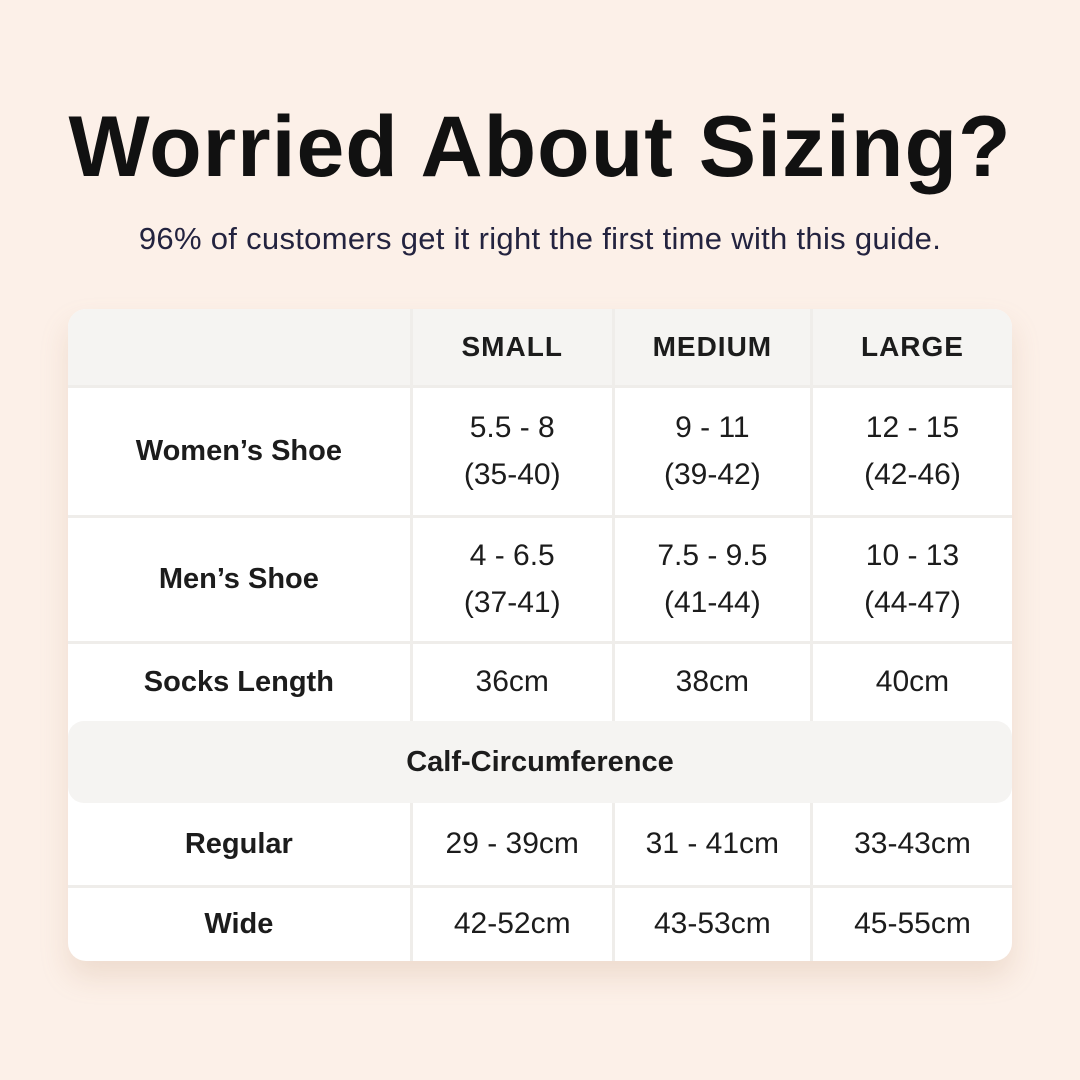  What do you see at coordinates (239, 347) in the screenshot?
I see `corner-cell` at bounding box center [239, 347].